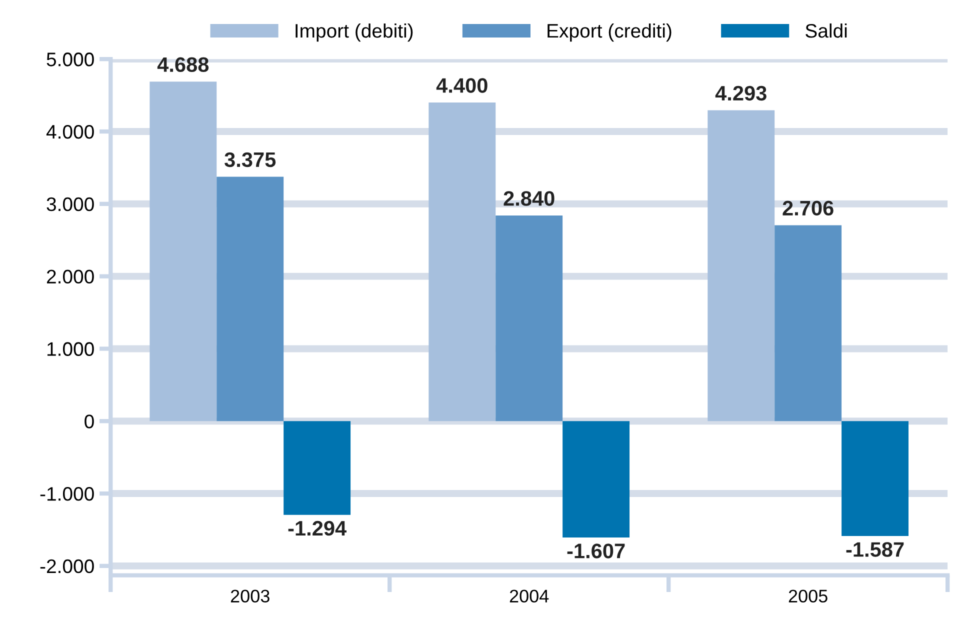 This screenshot has height=622, width=962. What do you see at coordinates (70, 59) in the screenshot?
I see `y-tick-label: 5.000` at bounding box center [70, 59].